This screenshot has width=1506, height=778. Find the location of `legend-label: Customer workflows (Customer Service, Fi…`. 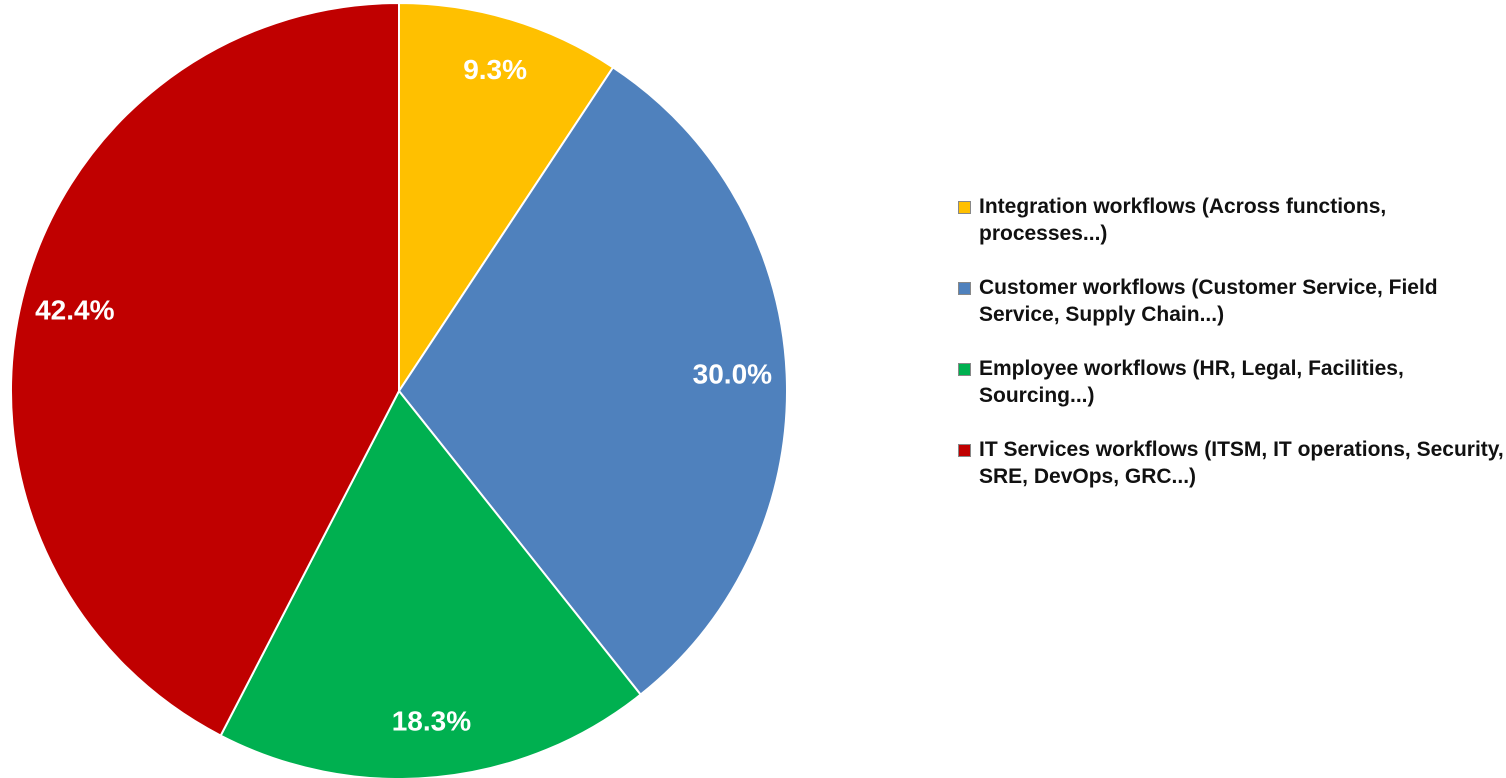

legend-label: Customer workflows (Customer Service, Fi… is located at coordinates (1208, 301).